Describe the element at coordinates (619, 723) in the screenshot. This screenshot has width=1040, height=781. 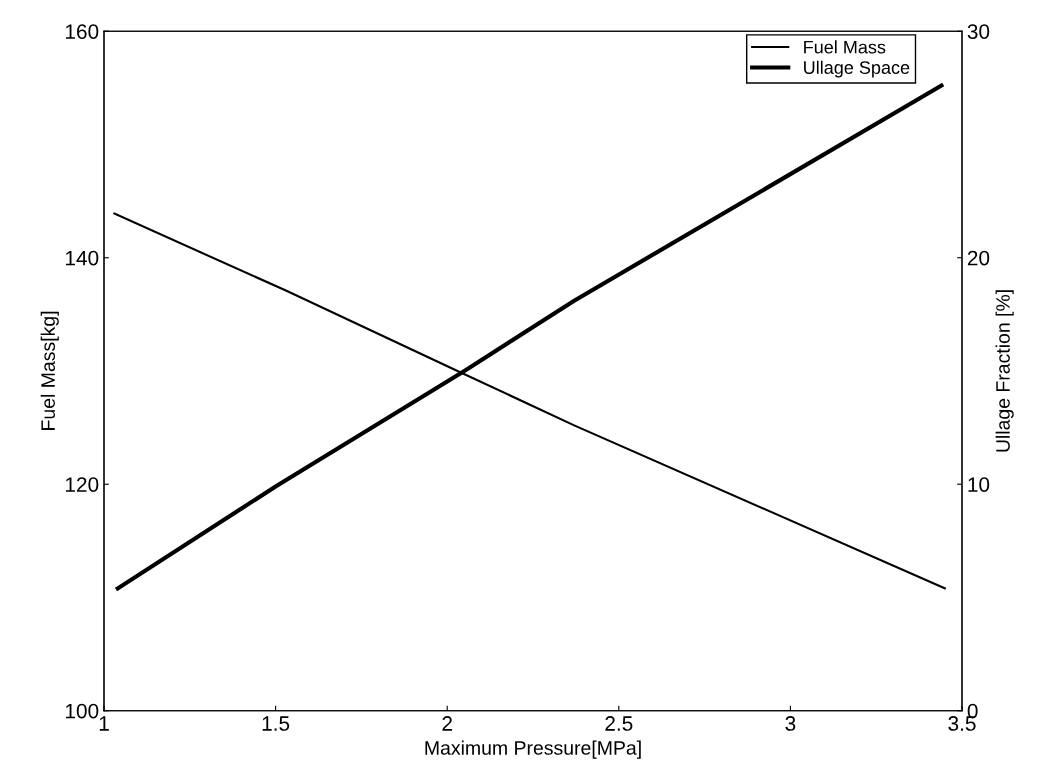
I see `x-tick-label: 2.5` at that location.